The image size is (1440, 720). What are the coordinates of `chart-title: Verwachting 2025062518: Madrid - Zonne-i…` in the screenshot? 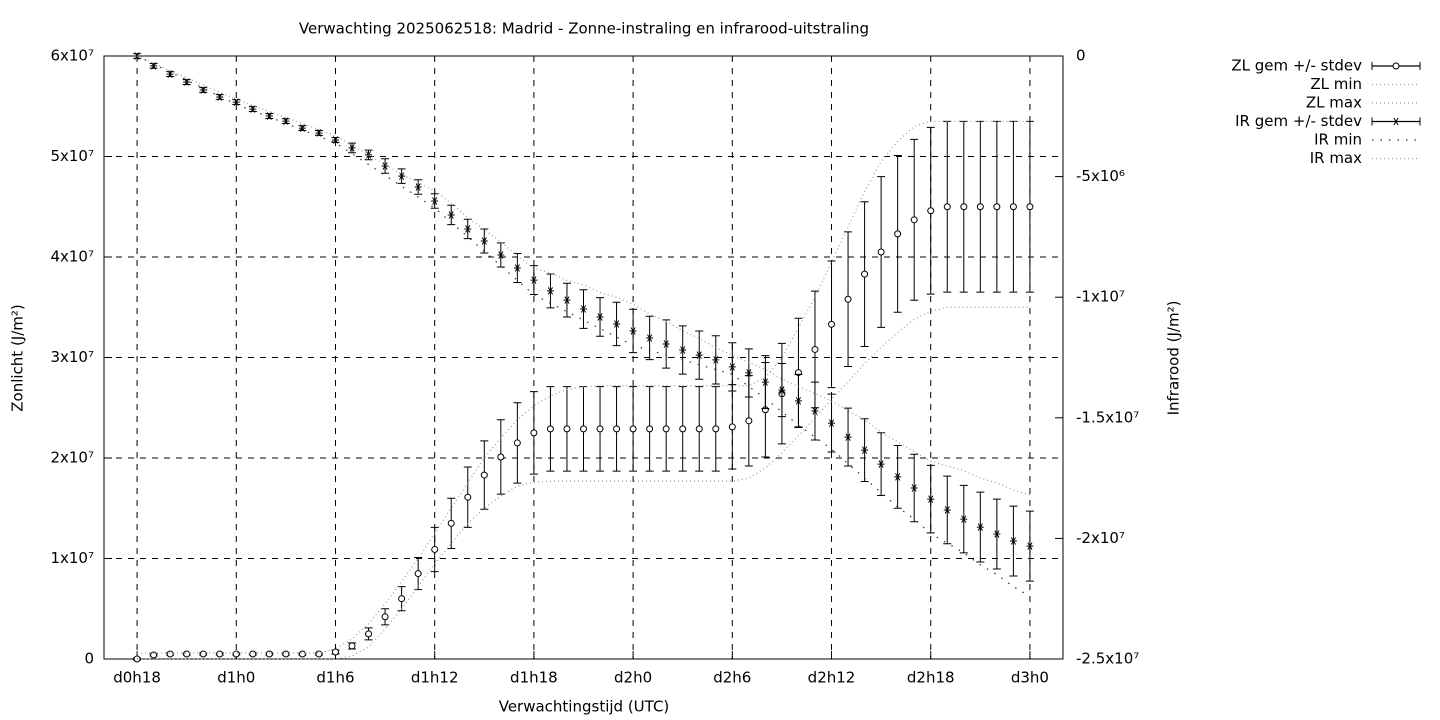 It's located at (584, 29).